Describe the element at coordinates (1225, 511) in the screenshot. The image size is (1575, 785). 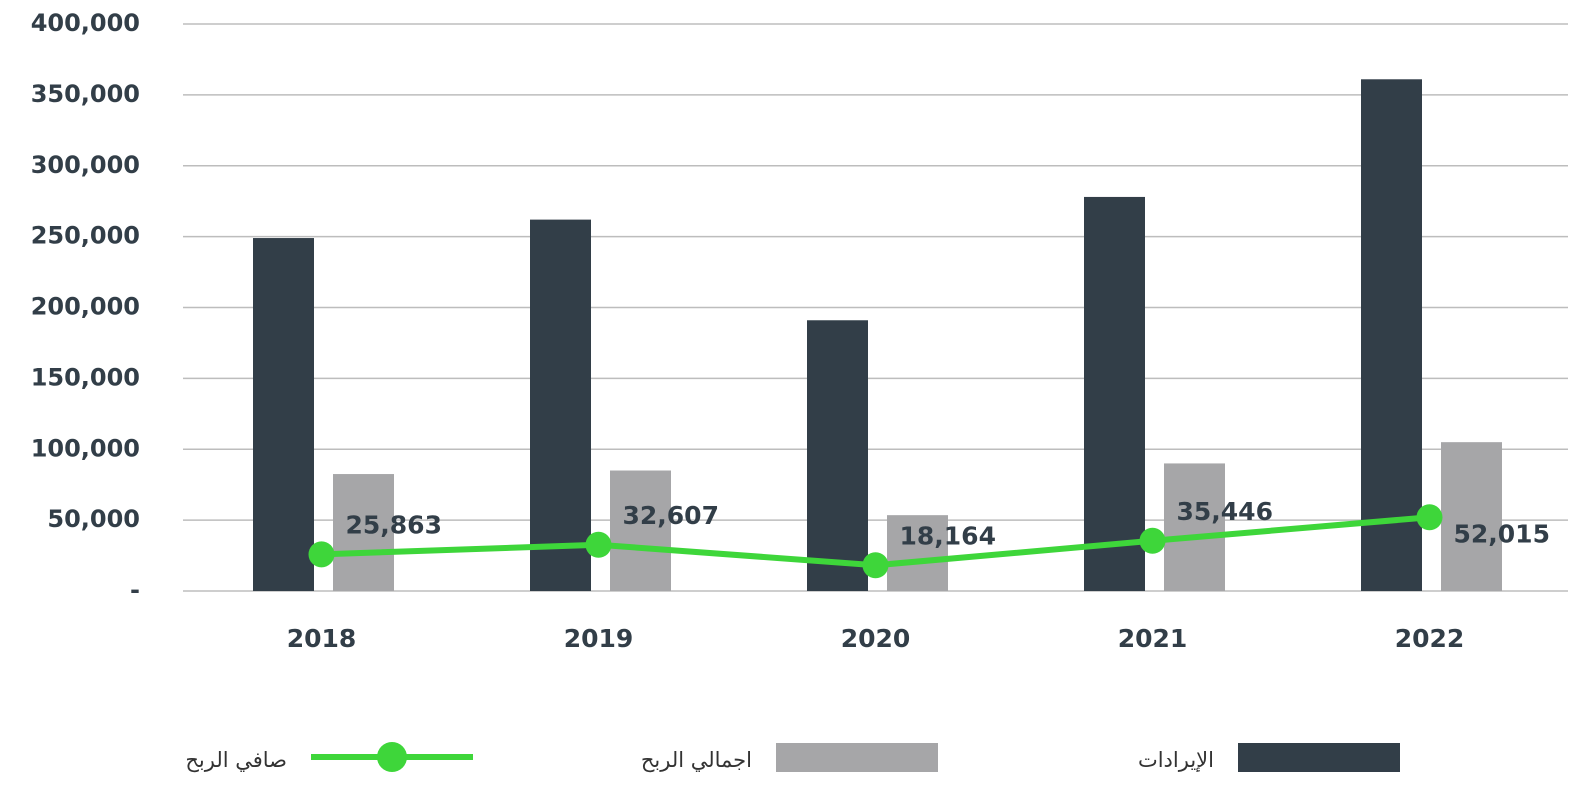
I see `data-label: 35,446` at that location.